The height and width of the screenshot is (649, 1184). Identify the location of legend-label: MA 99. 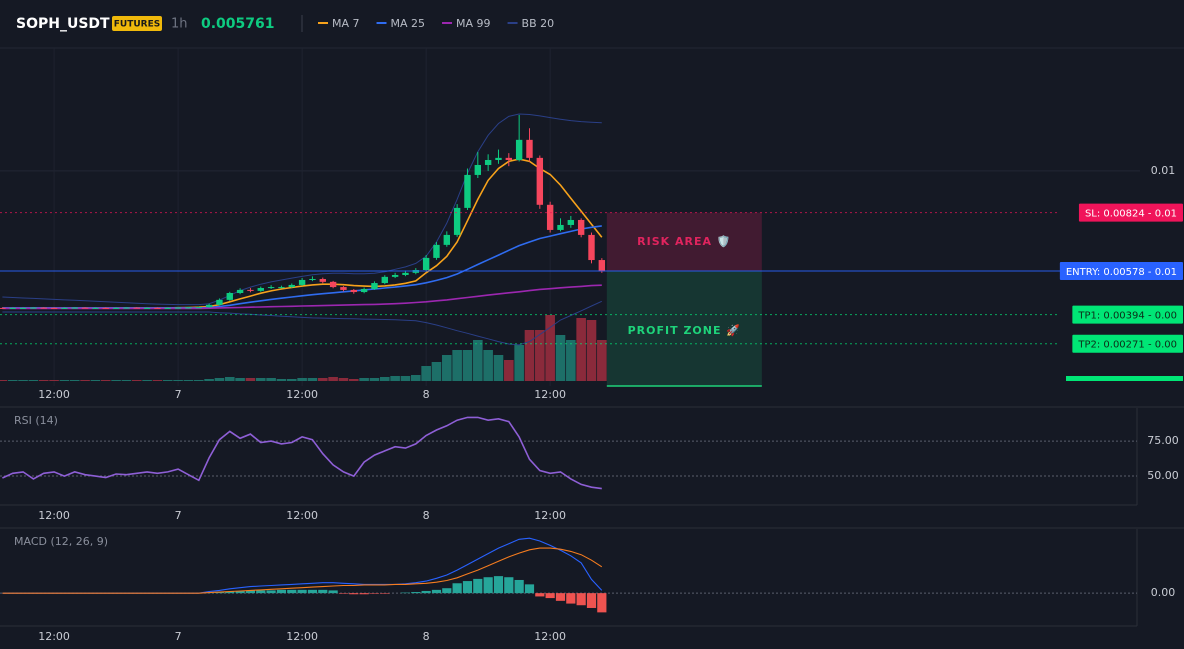
(473, 23).